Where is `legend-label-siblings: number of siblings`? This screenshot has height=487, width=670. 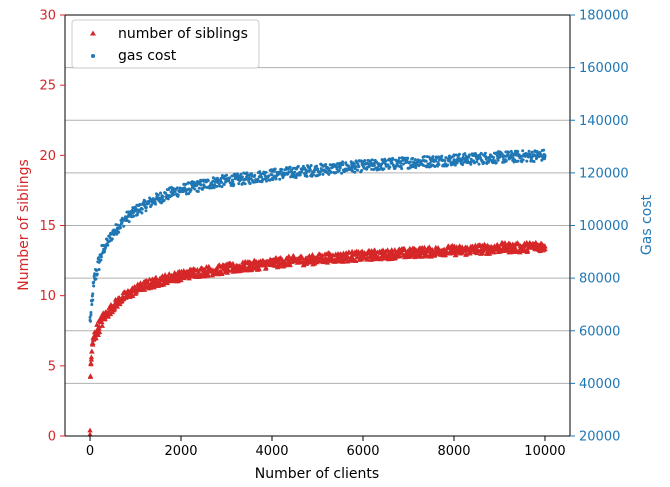 legend-label-siblings: number of siblings is located at coordinates (183, 34).